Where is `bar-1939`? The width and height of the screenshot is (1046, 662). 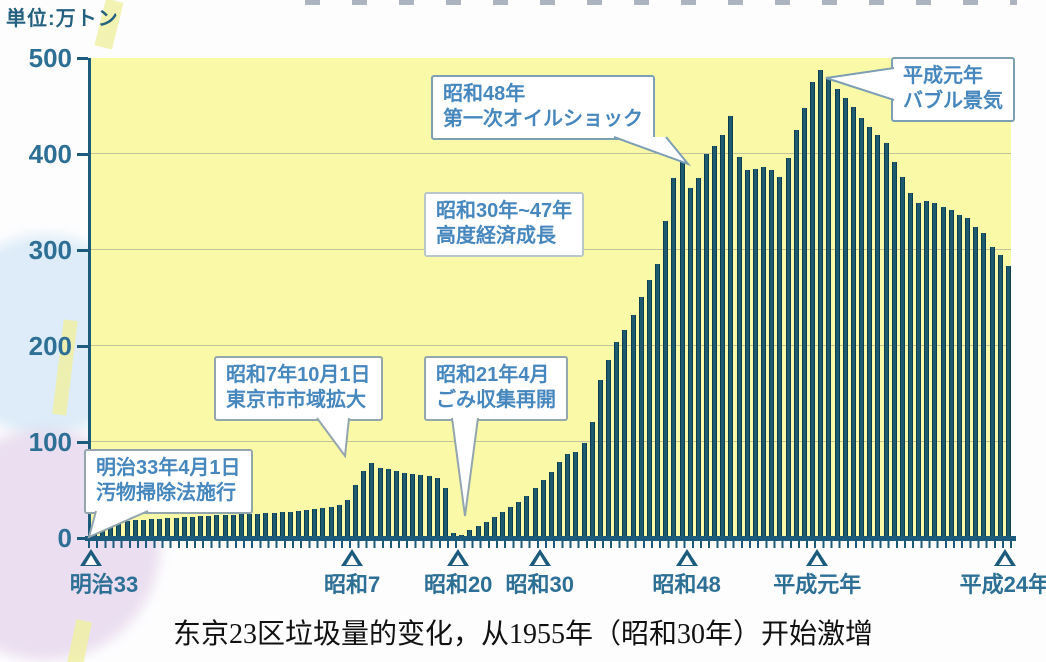
bar-1939 is located at coordinates (413, 505).